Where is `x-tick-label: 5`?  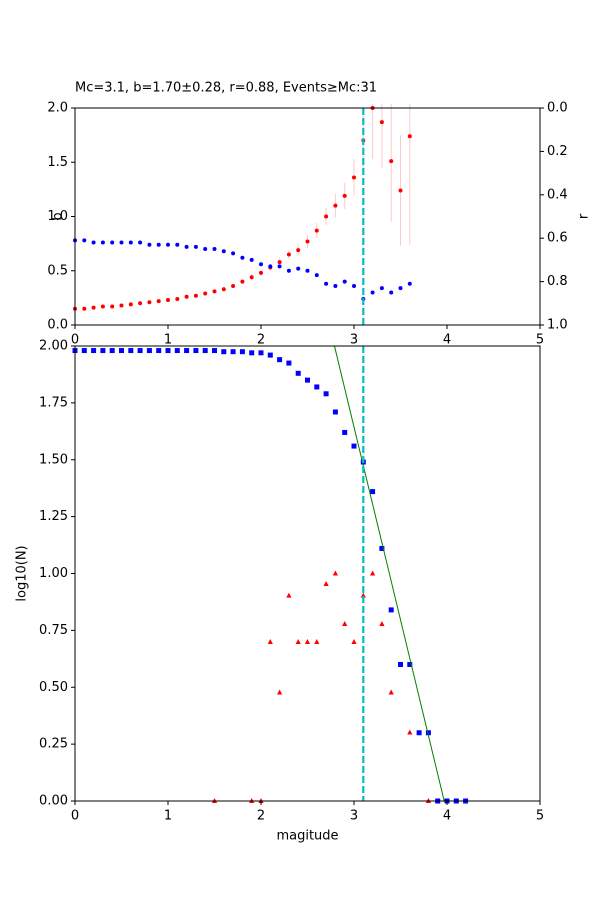 x-tick-label: 5 is located at coordinates (540, 340).